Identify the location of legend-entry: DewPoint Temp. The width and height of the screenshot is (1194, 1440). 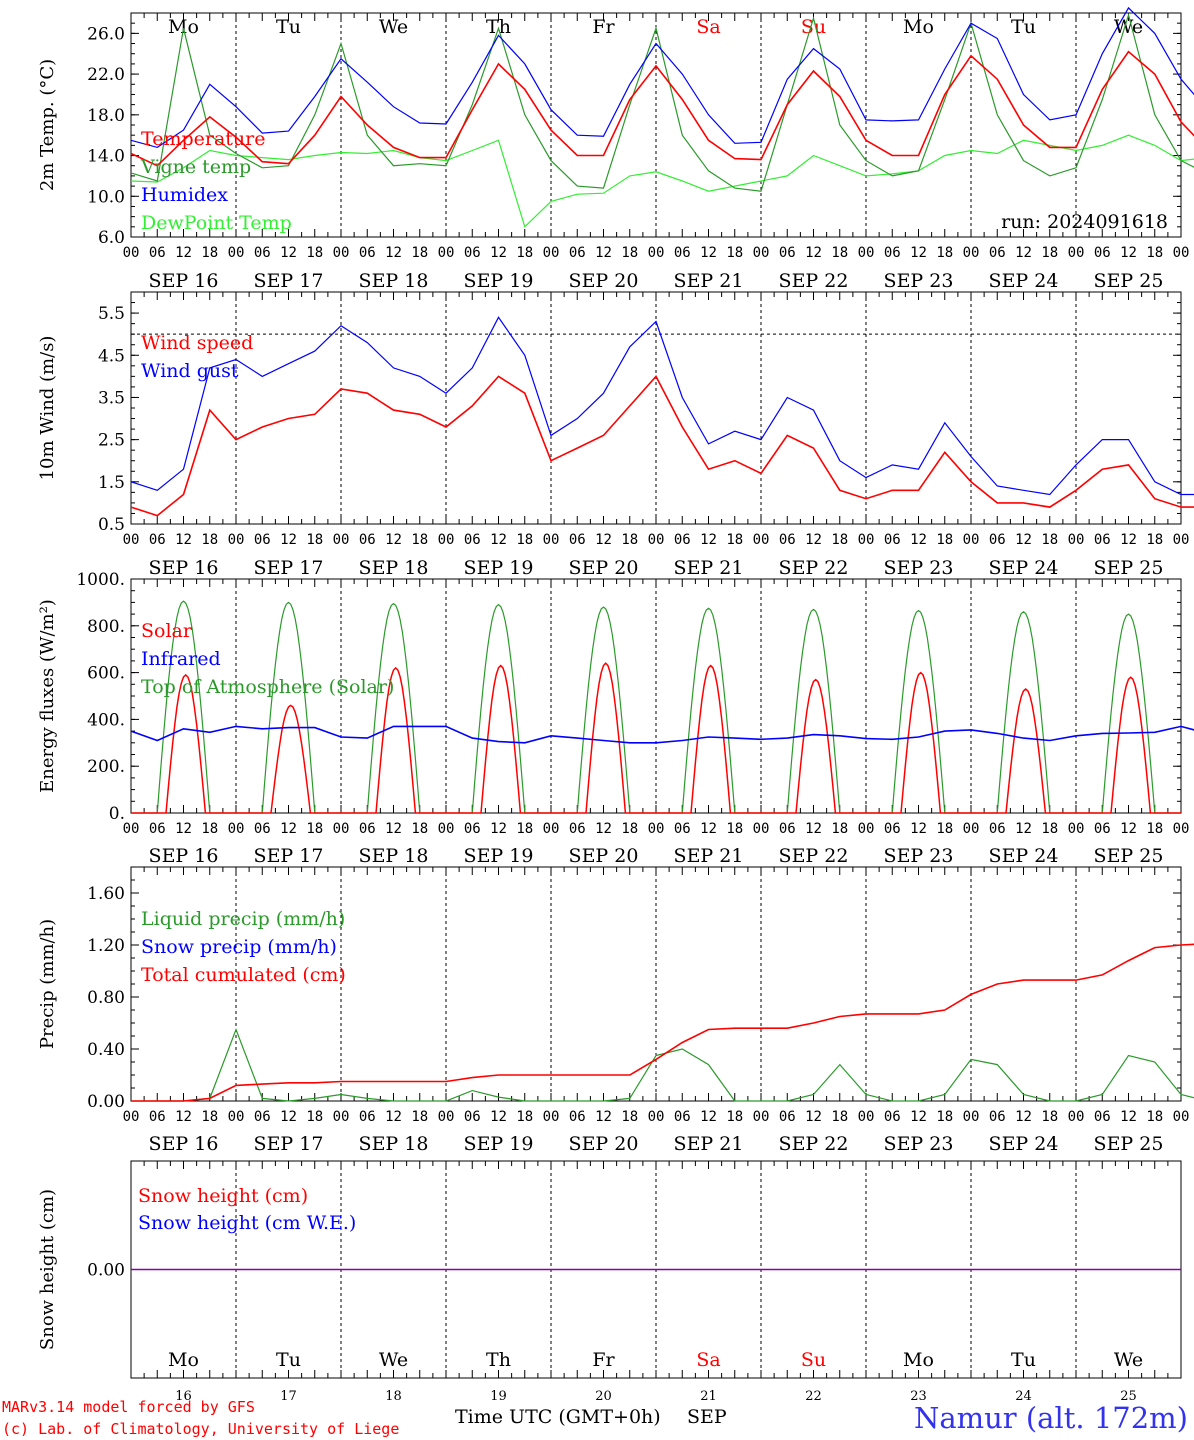
(216, 223).